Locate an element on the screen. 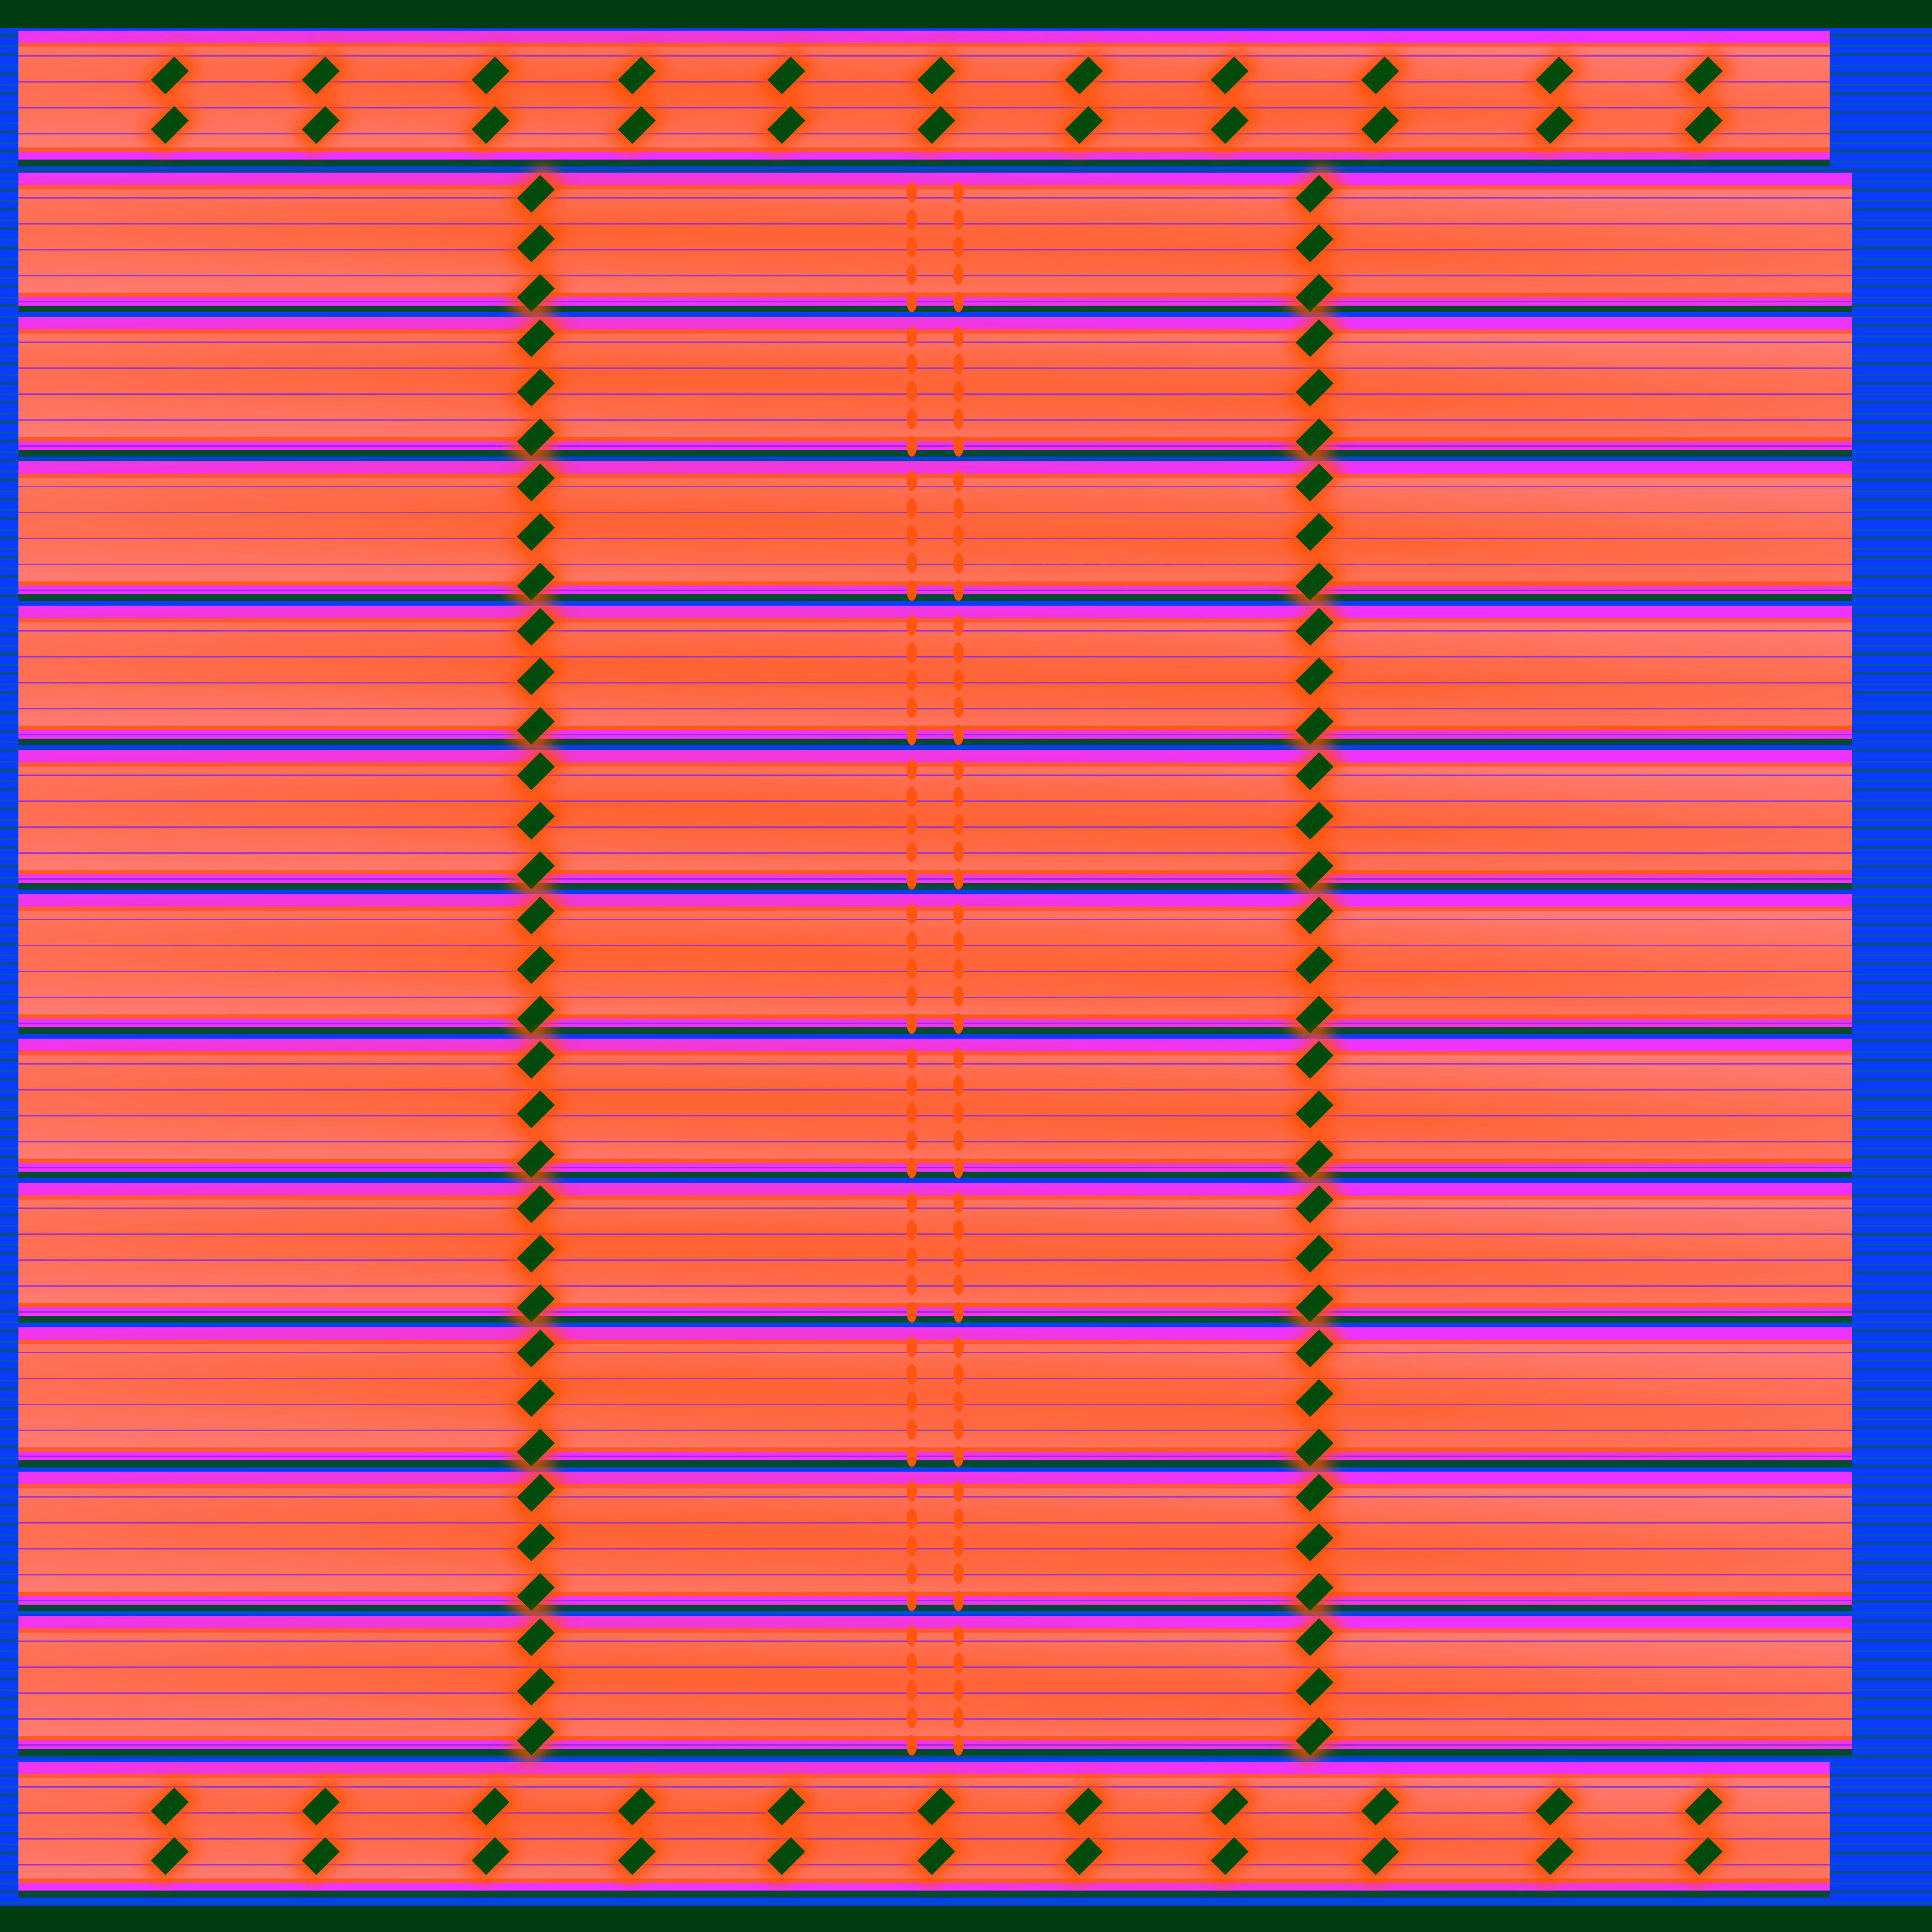 Image resolution: width=1932 pixels, height=1932 pixels. bottom-dark-band is located at coordinates (966, 1919).